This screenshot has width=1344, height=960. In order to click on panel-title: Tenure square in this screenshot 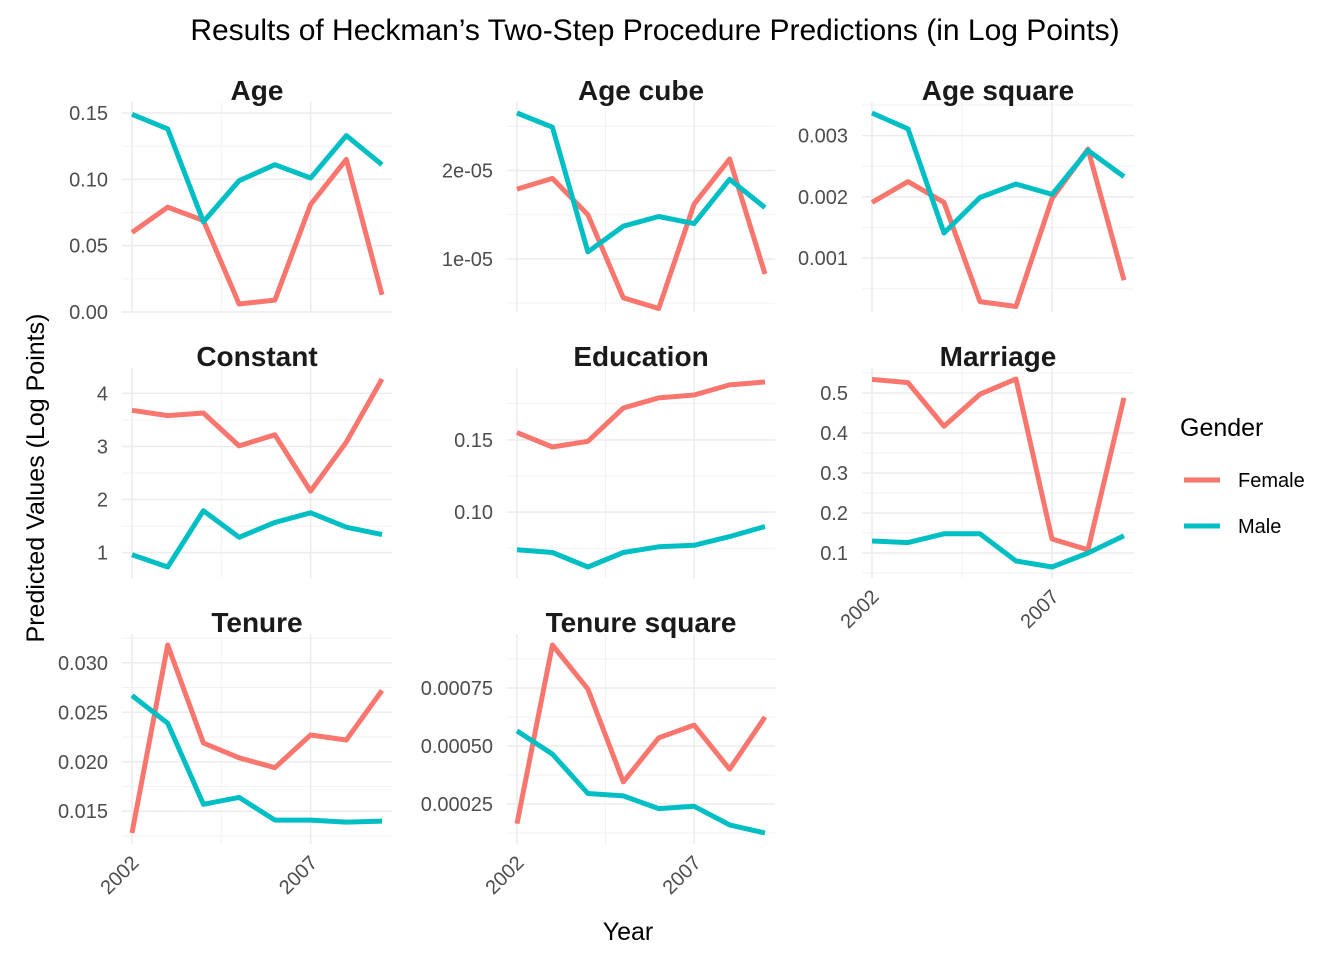, I will do `click(641, 622)`.